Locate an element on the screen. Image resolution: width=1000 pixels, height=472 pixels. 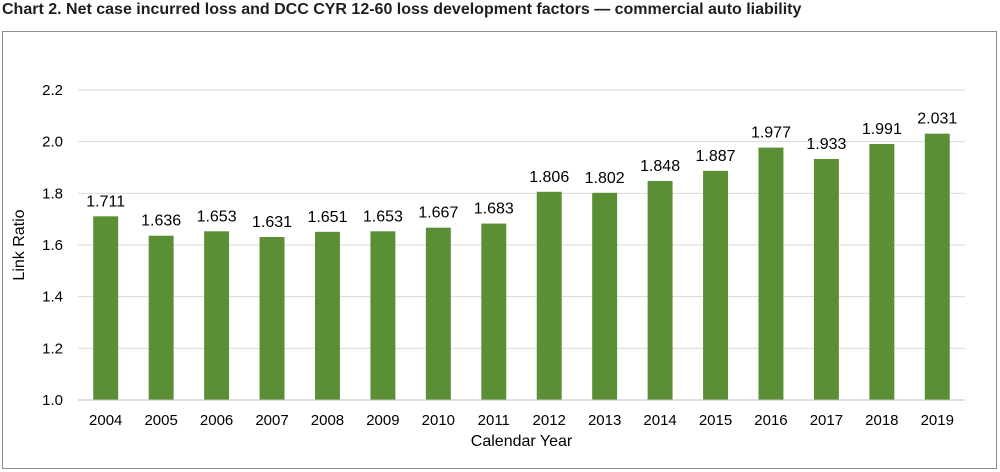
y-axis-ticks: 1.0 1.2 1.4 1.6 1.8 2.0 2.2 is located at coordinates (52, 245).